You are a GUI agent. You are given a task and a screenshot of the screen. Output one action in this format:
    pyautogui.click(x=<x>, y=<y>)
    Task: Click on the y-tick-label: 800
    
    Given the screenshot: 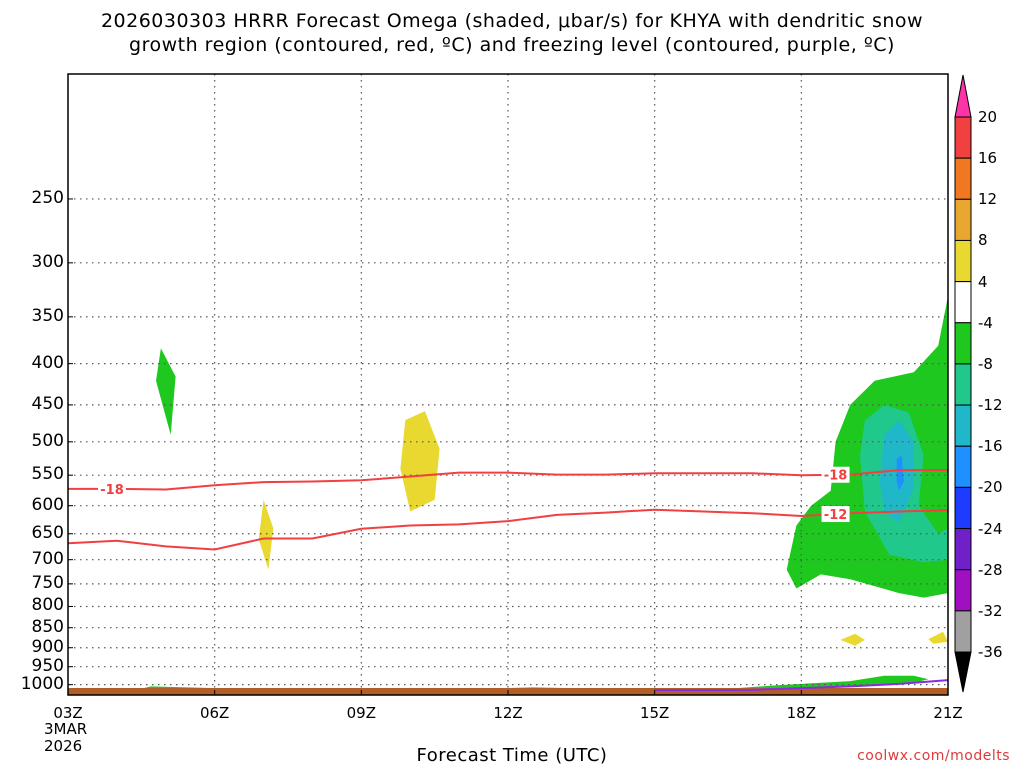 What is the action you would take?
    pyautogui.click(x=47, y=605)
    